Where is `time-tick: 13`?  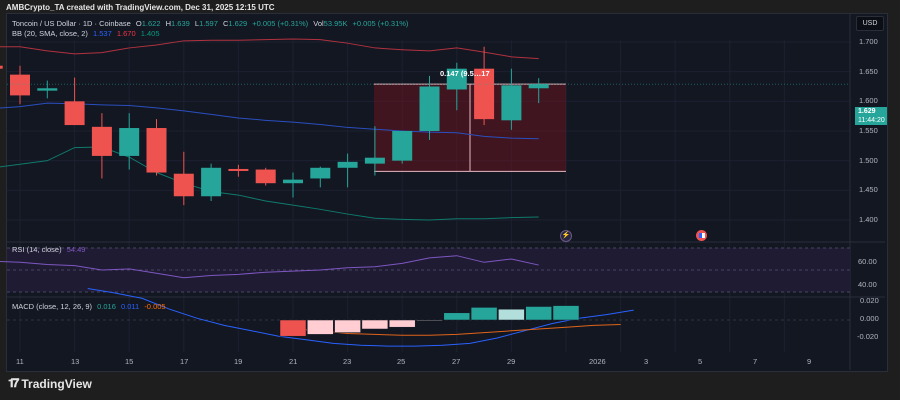 time-tick: 13 is located at coordinates (75, 361).